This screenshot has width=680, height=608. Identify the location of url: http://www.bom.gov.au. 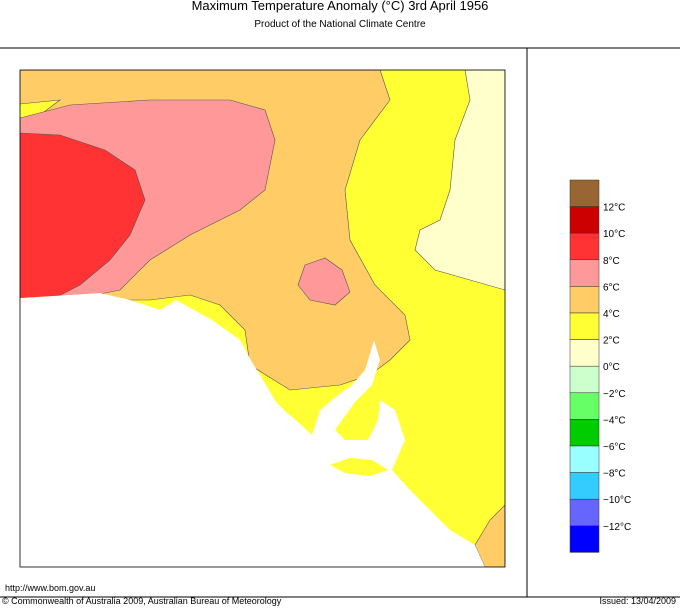
(50, 588).